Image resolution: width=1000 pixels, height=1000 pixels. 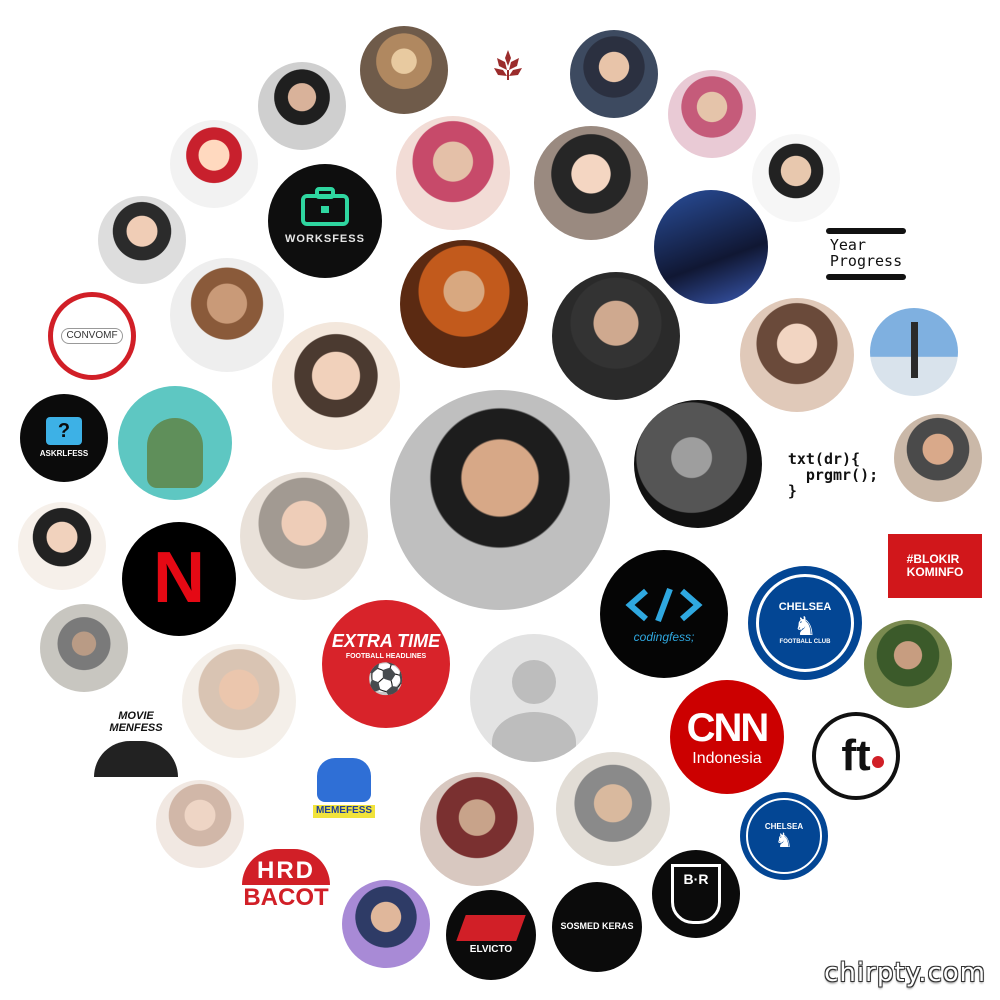 I want to click on avatar-anime, so click(x=711, y=247).